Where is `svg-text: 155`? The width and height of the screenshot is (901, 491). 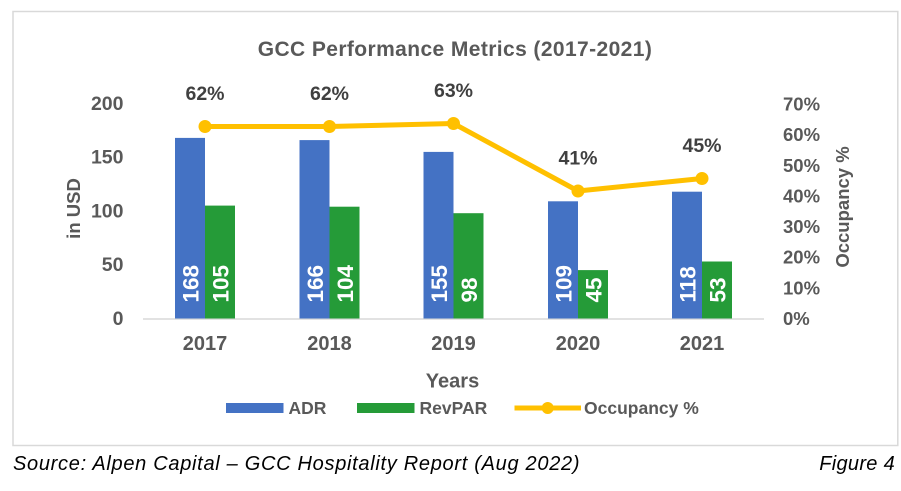 svg-text: 155 is located at coordinates (439, 284).